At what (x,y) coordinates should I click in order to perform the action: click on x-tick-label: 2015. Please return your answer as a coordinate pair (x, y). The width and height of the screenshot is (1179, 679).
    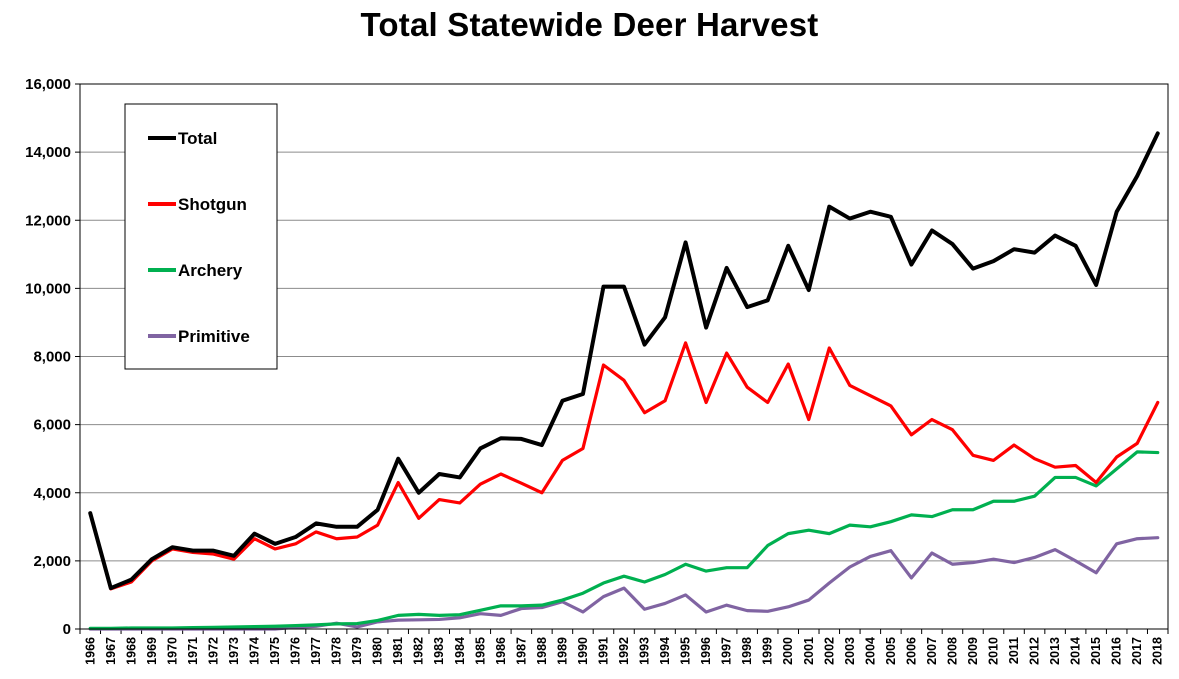
    Looking at the image, I should click on (1096, 651).